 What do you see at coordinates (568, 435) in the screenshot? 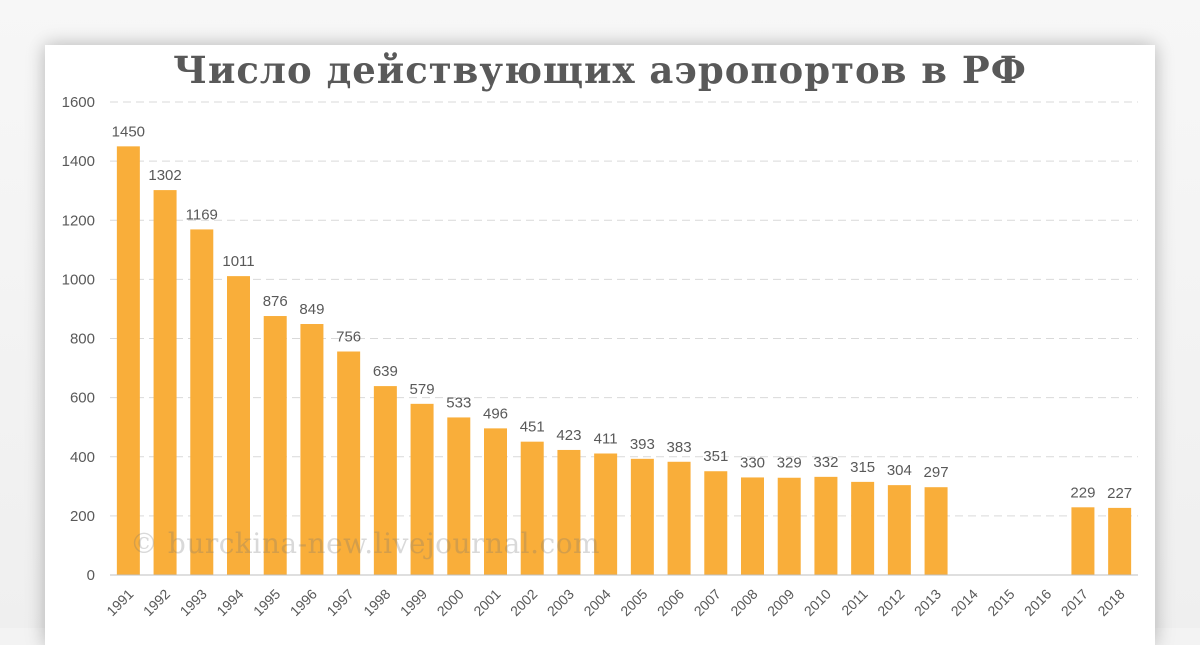
I see `data-label: 423` at bounding box center [568, 435].